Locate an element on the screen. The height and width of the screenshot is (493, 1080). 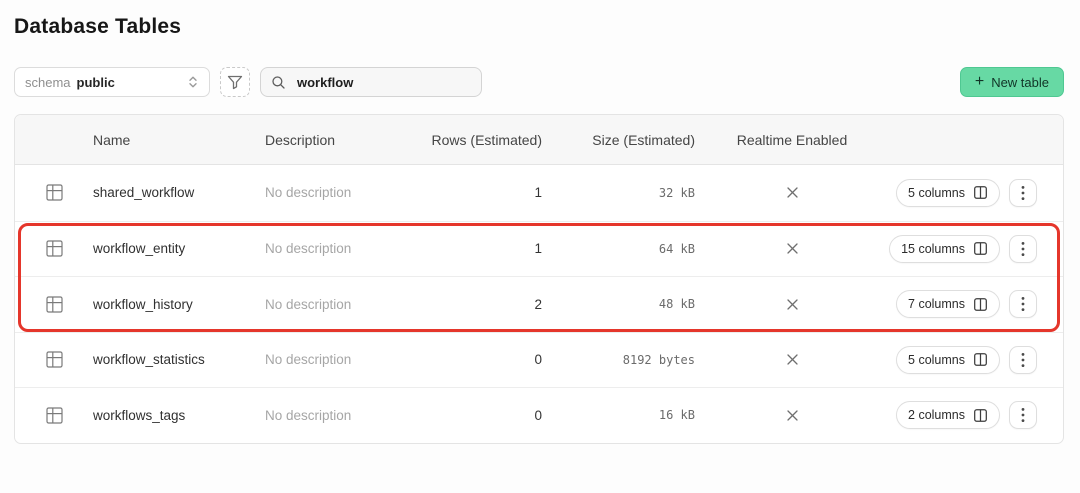
magnifier-icon is located at coordinates (278, 82).